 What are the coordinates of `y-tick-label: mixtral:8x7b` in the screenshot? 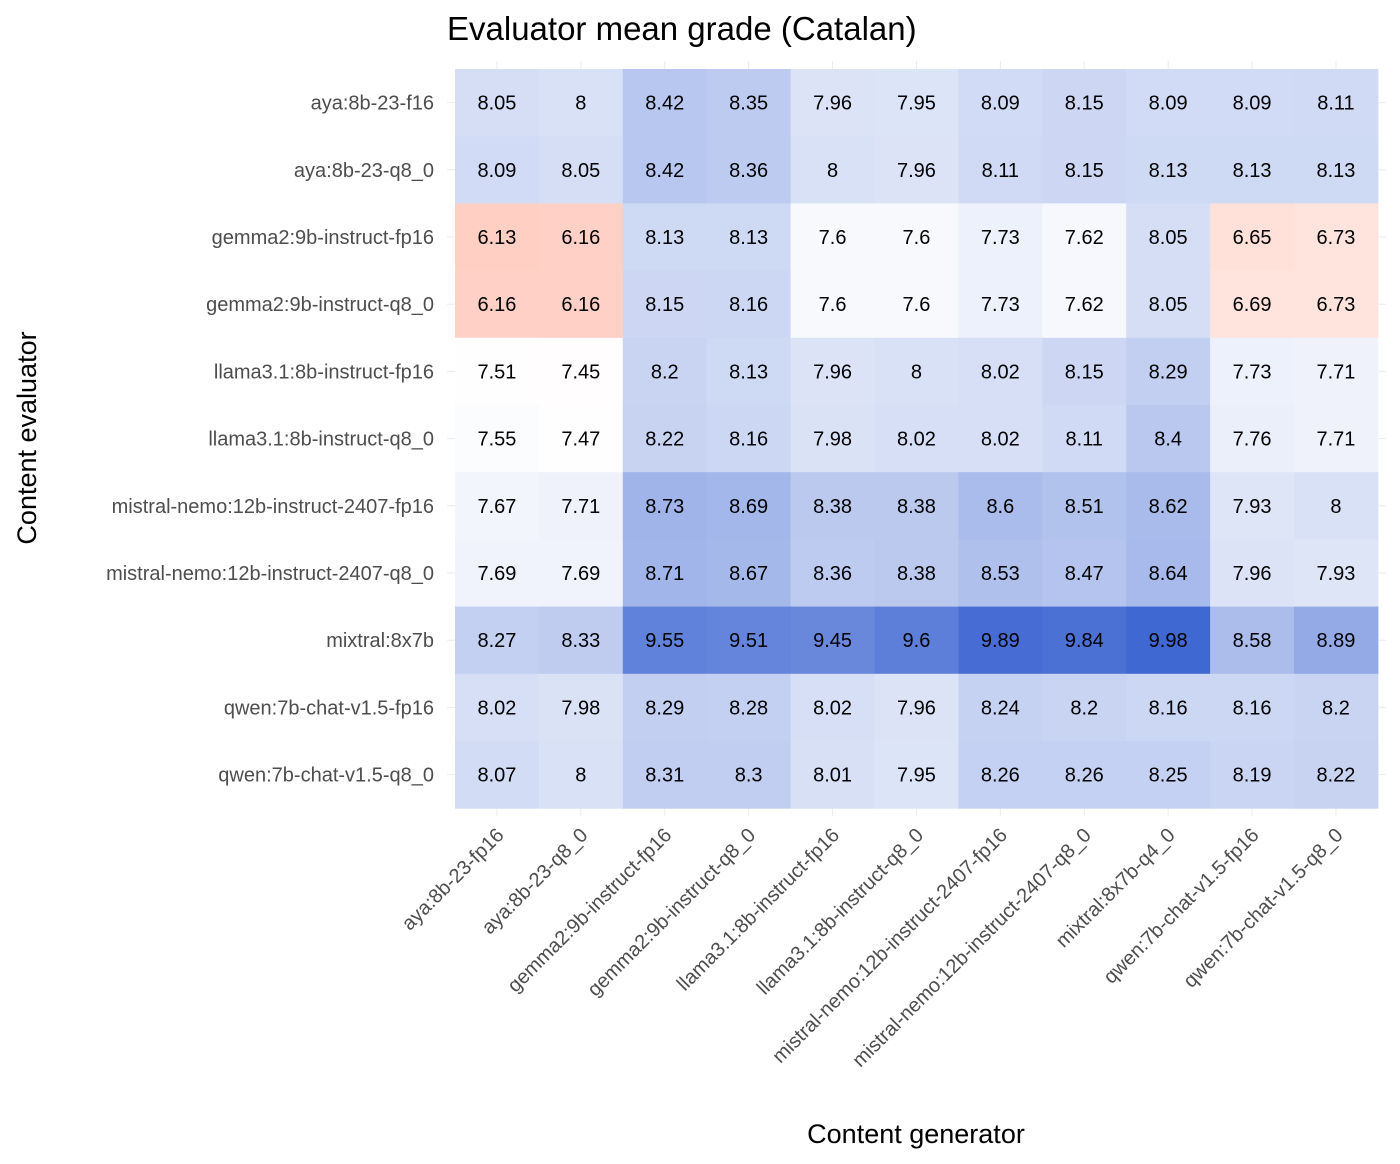 It's located at (380, 641).